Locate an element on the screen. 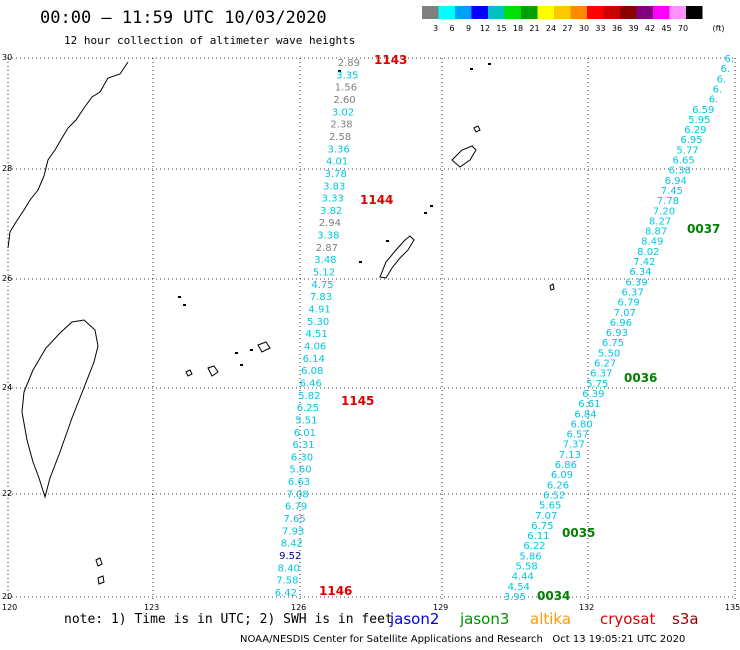 The width and height of the screenshot is (740, 650). satellite-altika: altika is located at coordinates (551, 619).